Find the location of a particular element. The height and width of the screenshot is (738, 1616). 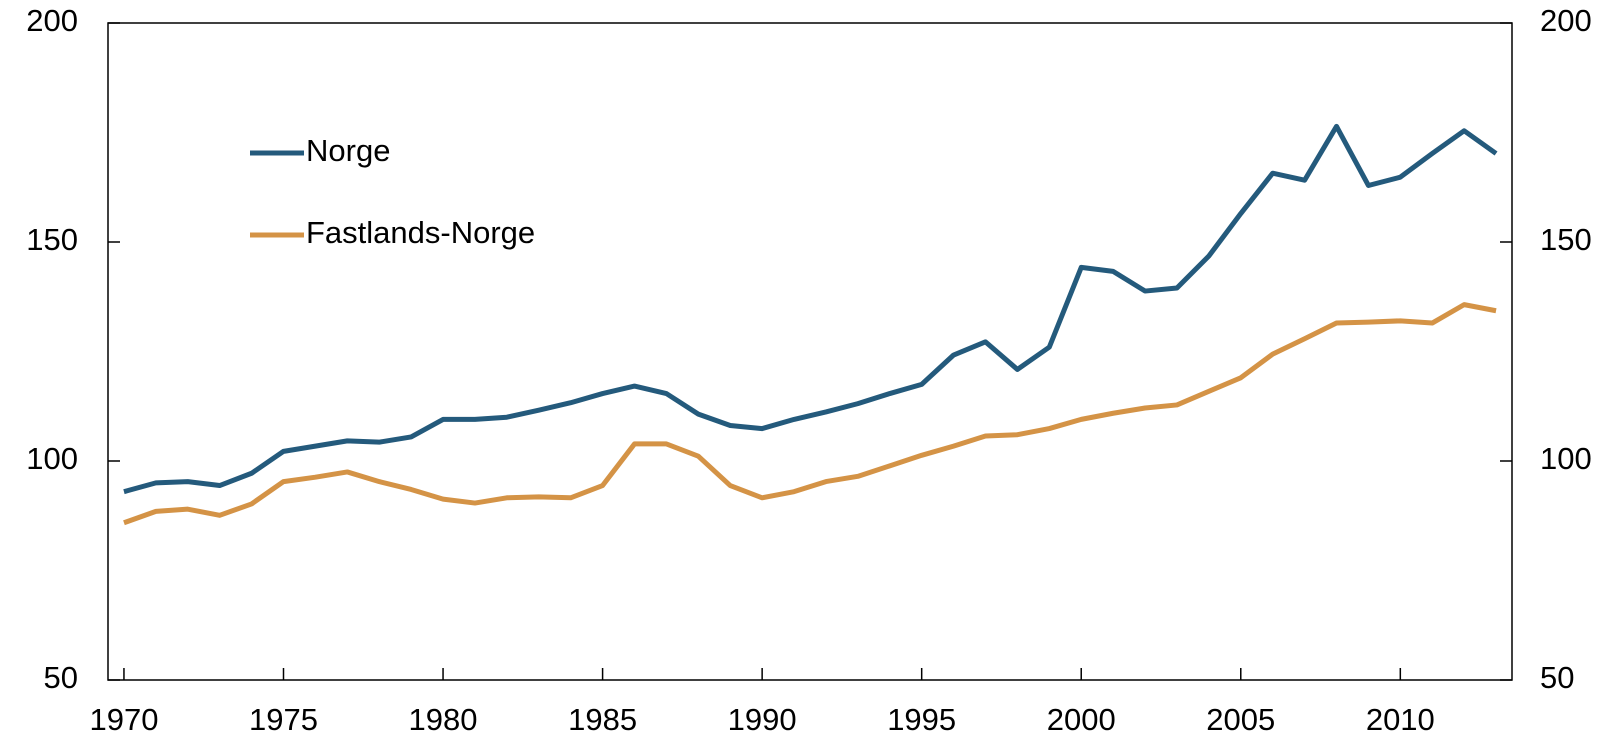

y-tick-label: 150 is located at coordinates (52, 239).